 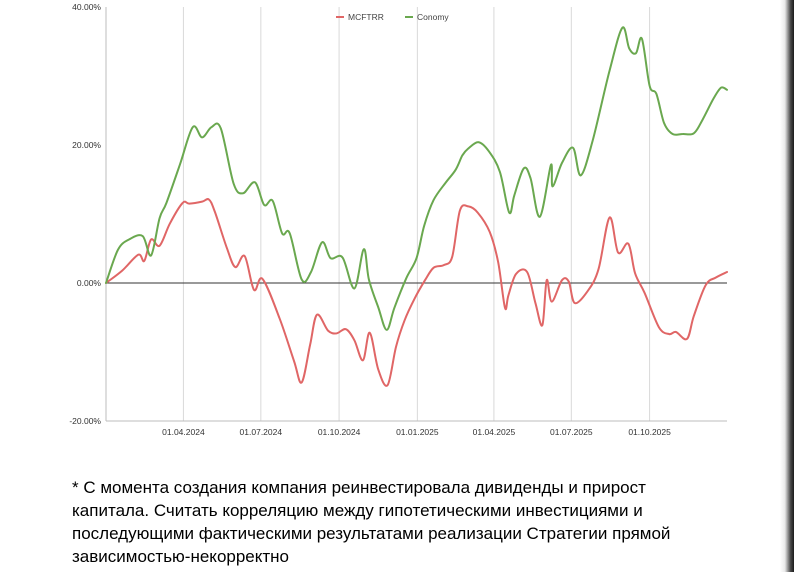 I want to click on y-tick-label: 0.00%, so click(x=89, y=283).